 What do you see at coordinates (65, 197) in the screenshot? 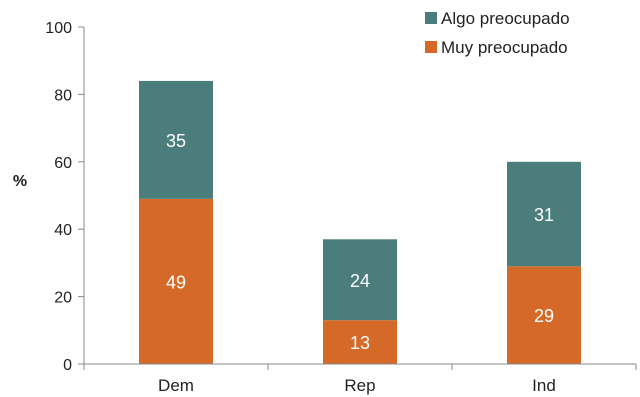
I see `y-axis: 0 20 40 60 80 100` at bounding box center [65, 197].